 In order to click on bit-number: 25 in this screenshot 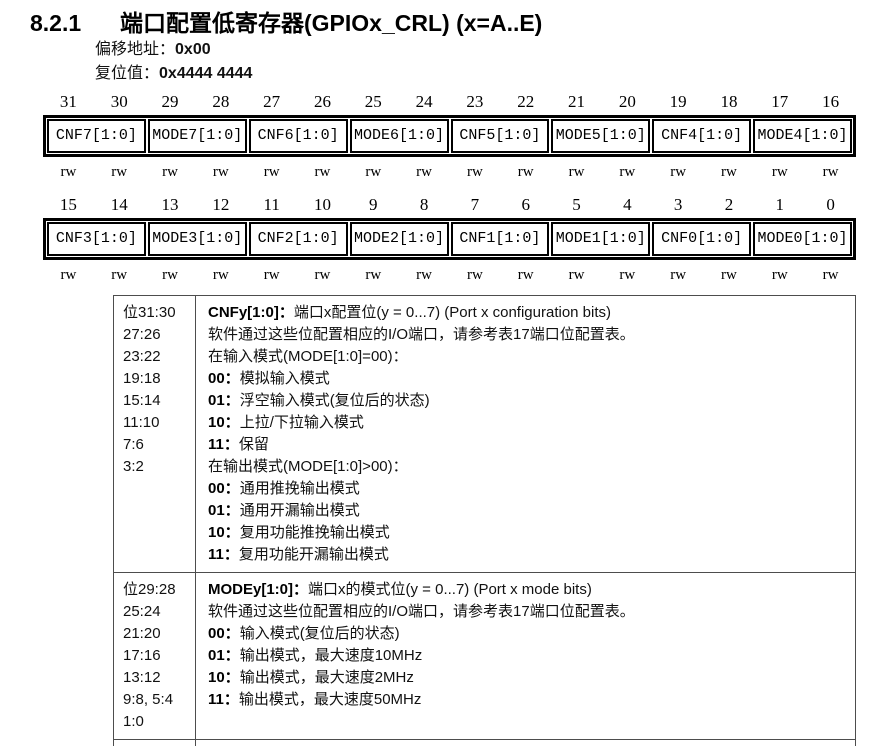, I will do `click(373, 101)`.